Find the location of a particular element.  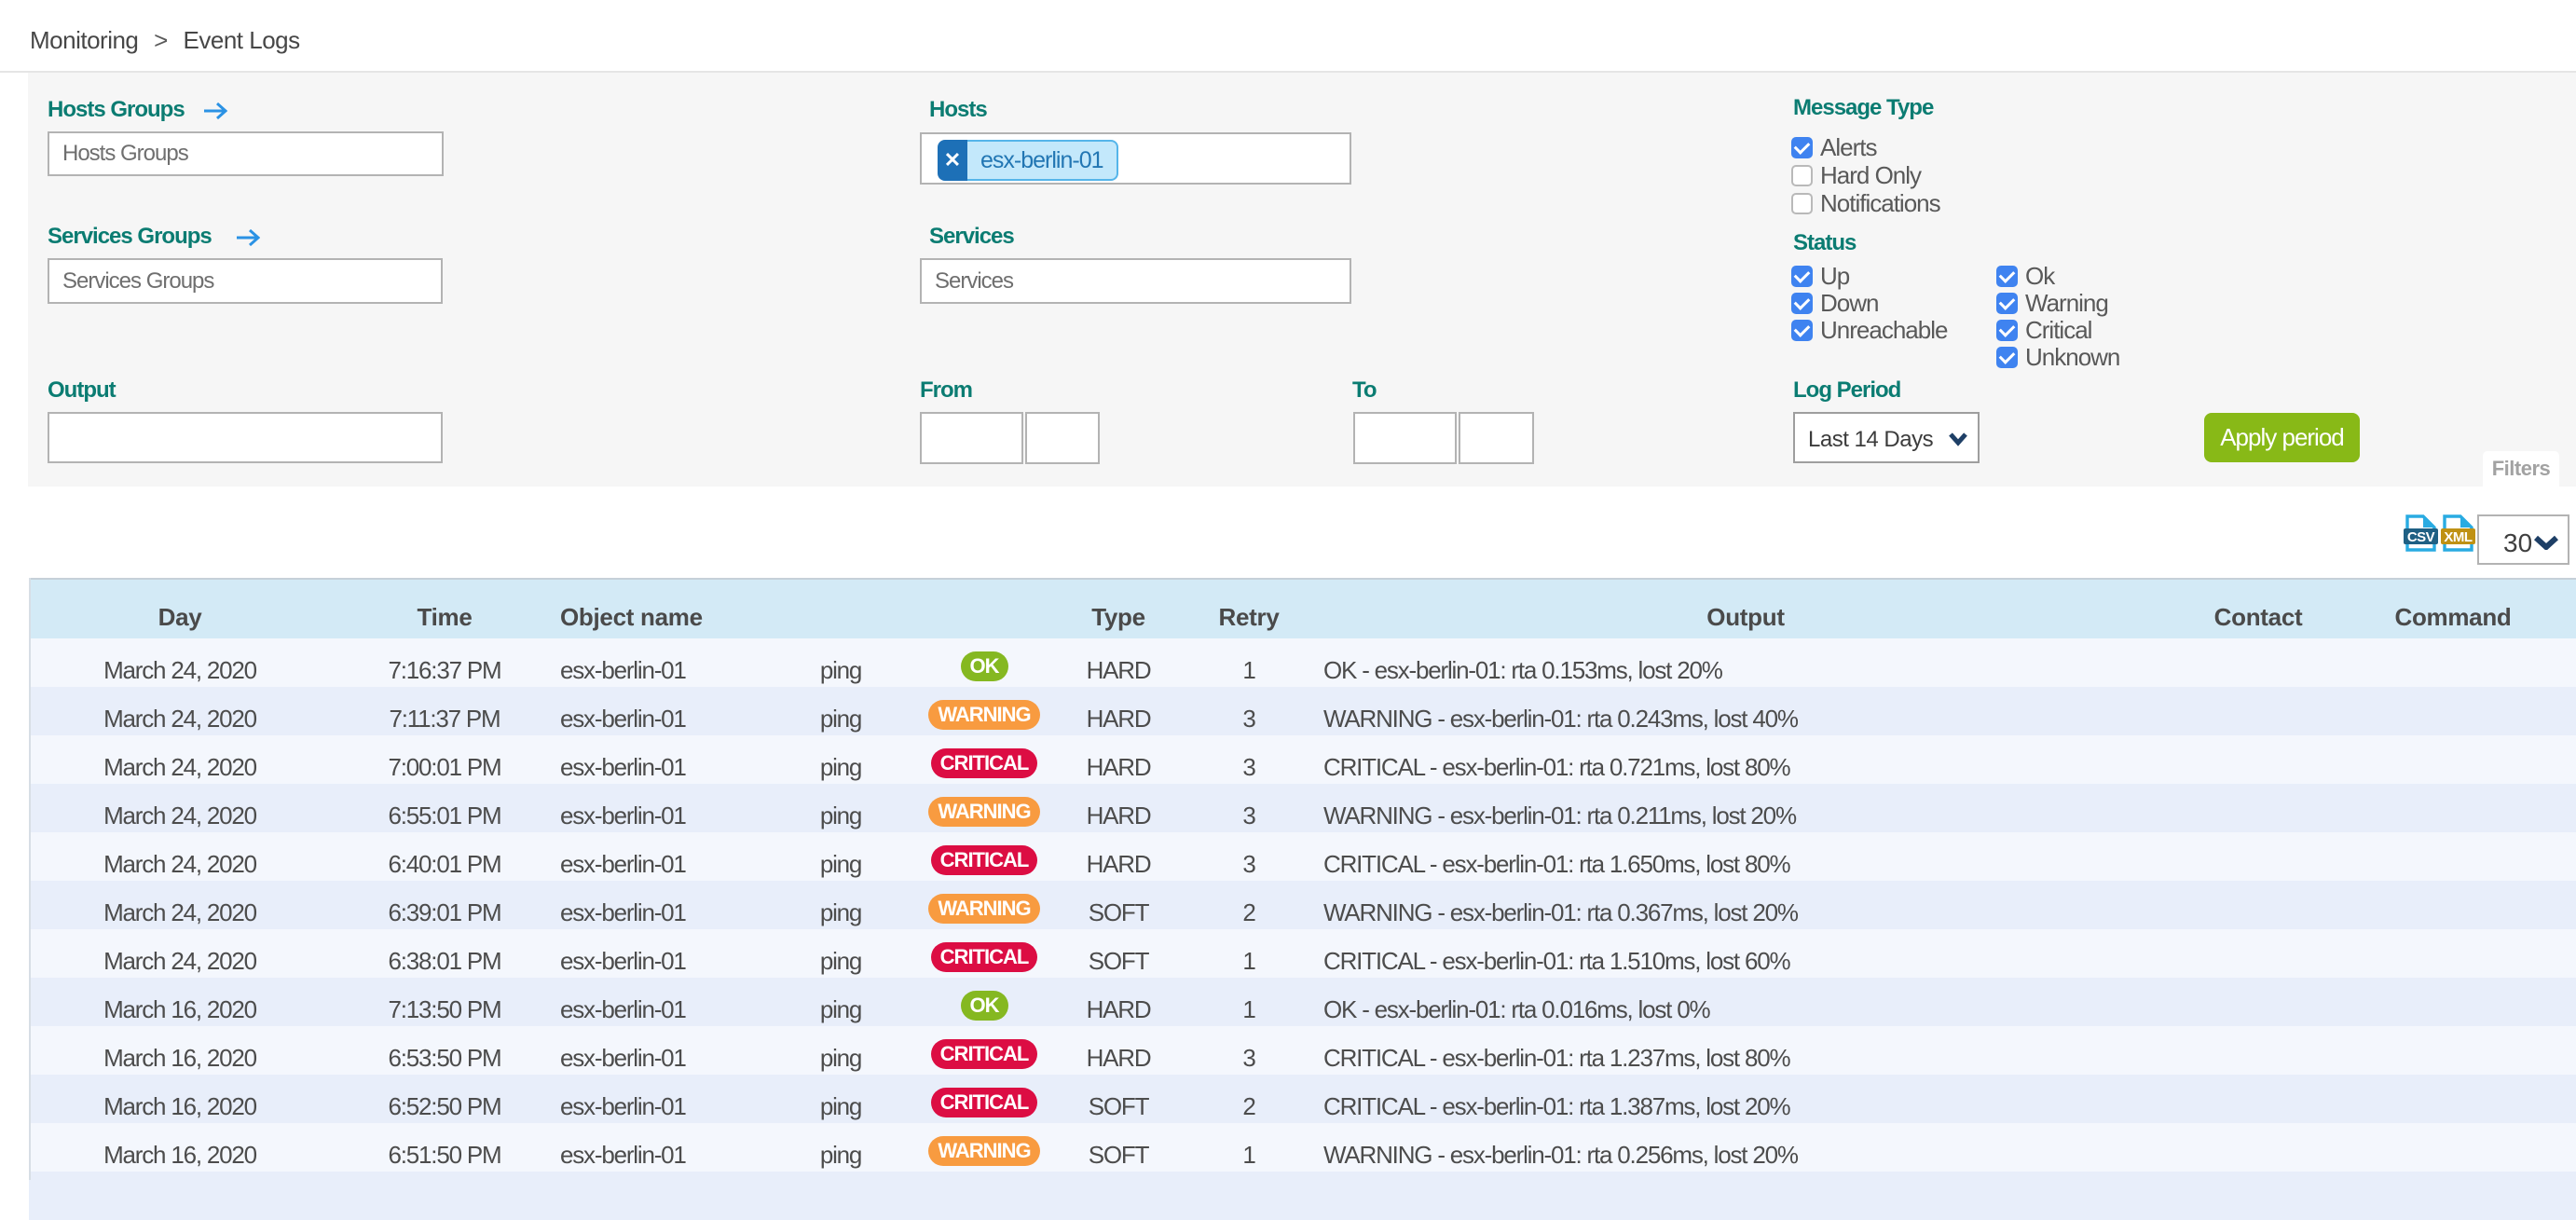

svg-text: XML is located at coordinates (2458, 537).